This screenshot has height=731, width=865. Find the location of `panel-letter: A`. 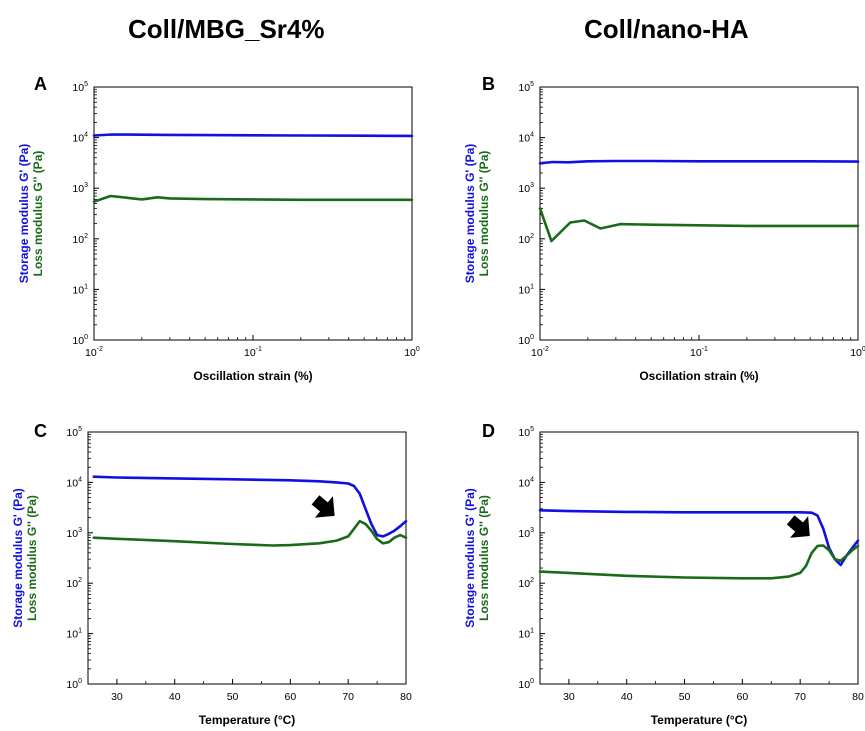

panel-letter: A is located at coordinates (40, 84).